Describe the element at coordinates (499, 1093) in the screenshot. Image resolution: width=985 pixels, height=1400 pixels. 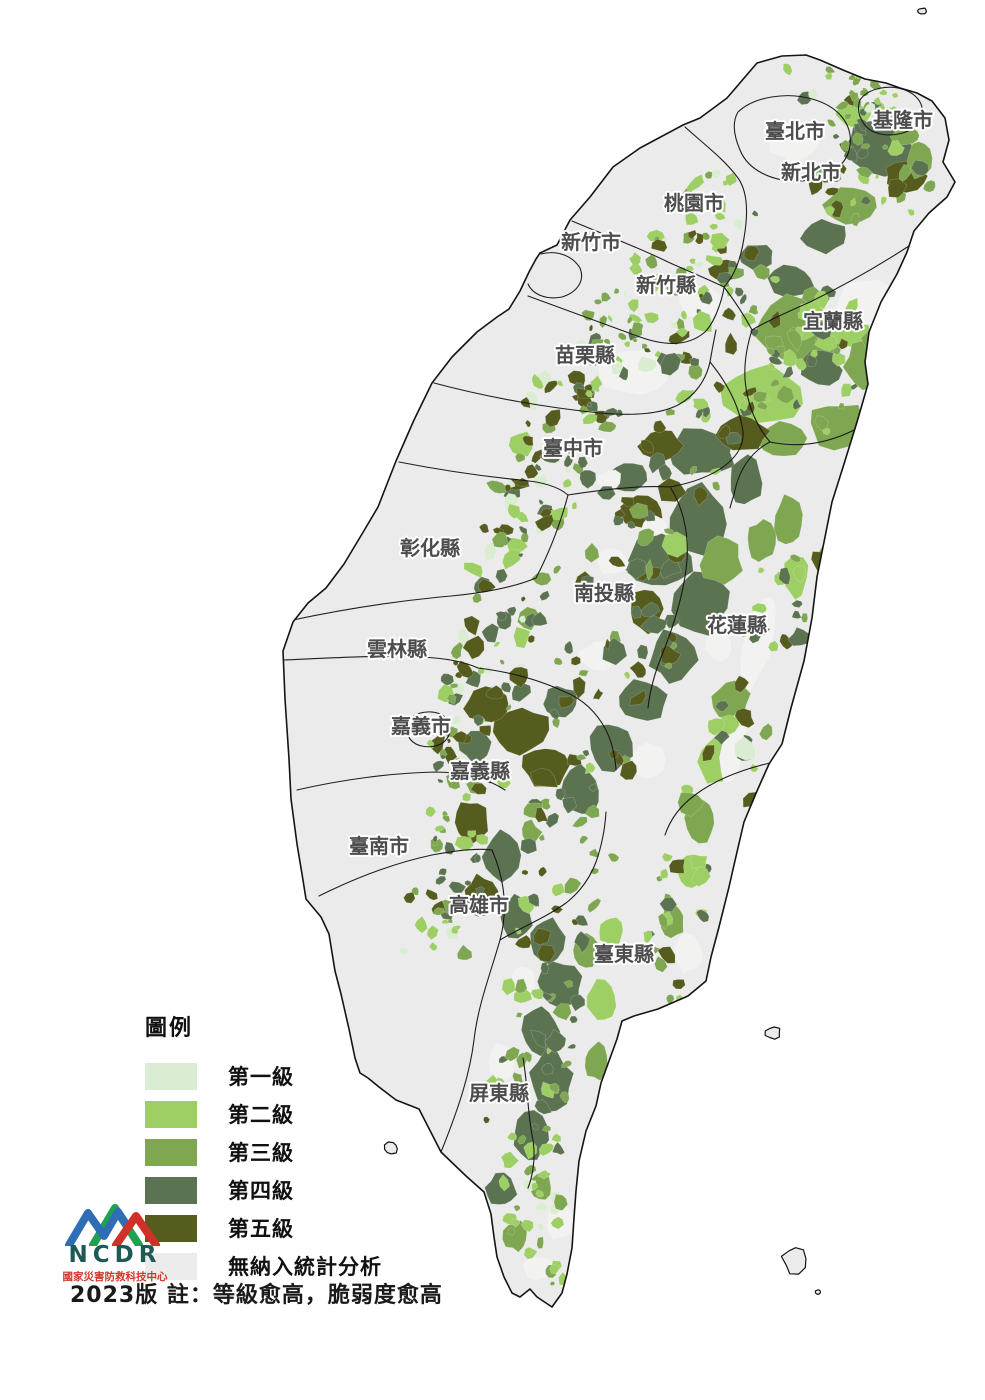
I see `region-label-屏東縣: 屏東縣` at that location.